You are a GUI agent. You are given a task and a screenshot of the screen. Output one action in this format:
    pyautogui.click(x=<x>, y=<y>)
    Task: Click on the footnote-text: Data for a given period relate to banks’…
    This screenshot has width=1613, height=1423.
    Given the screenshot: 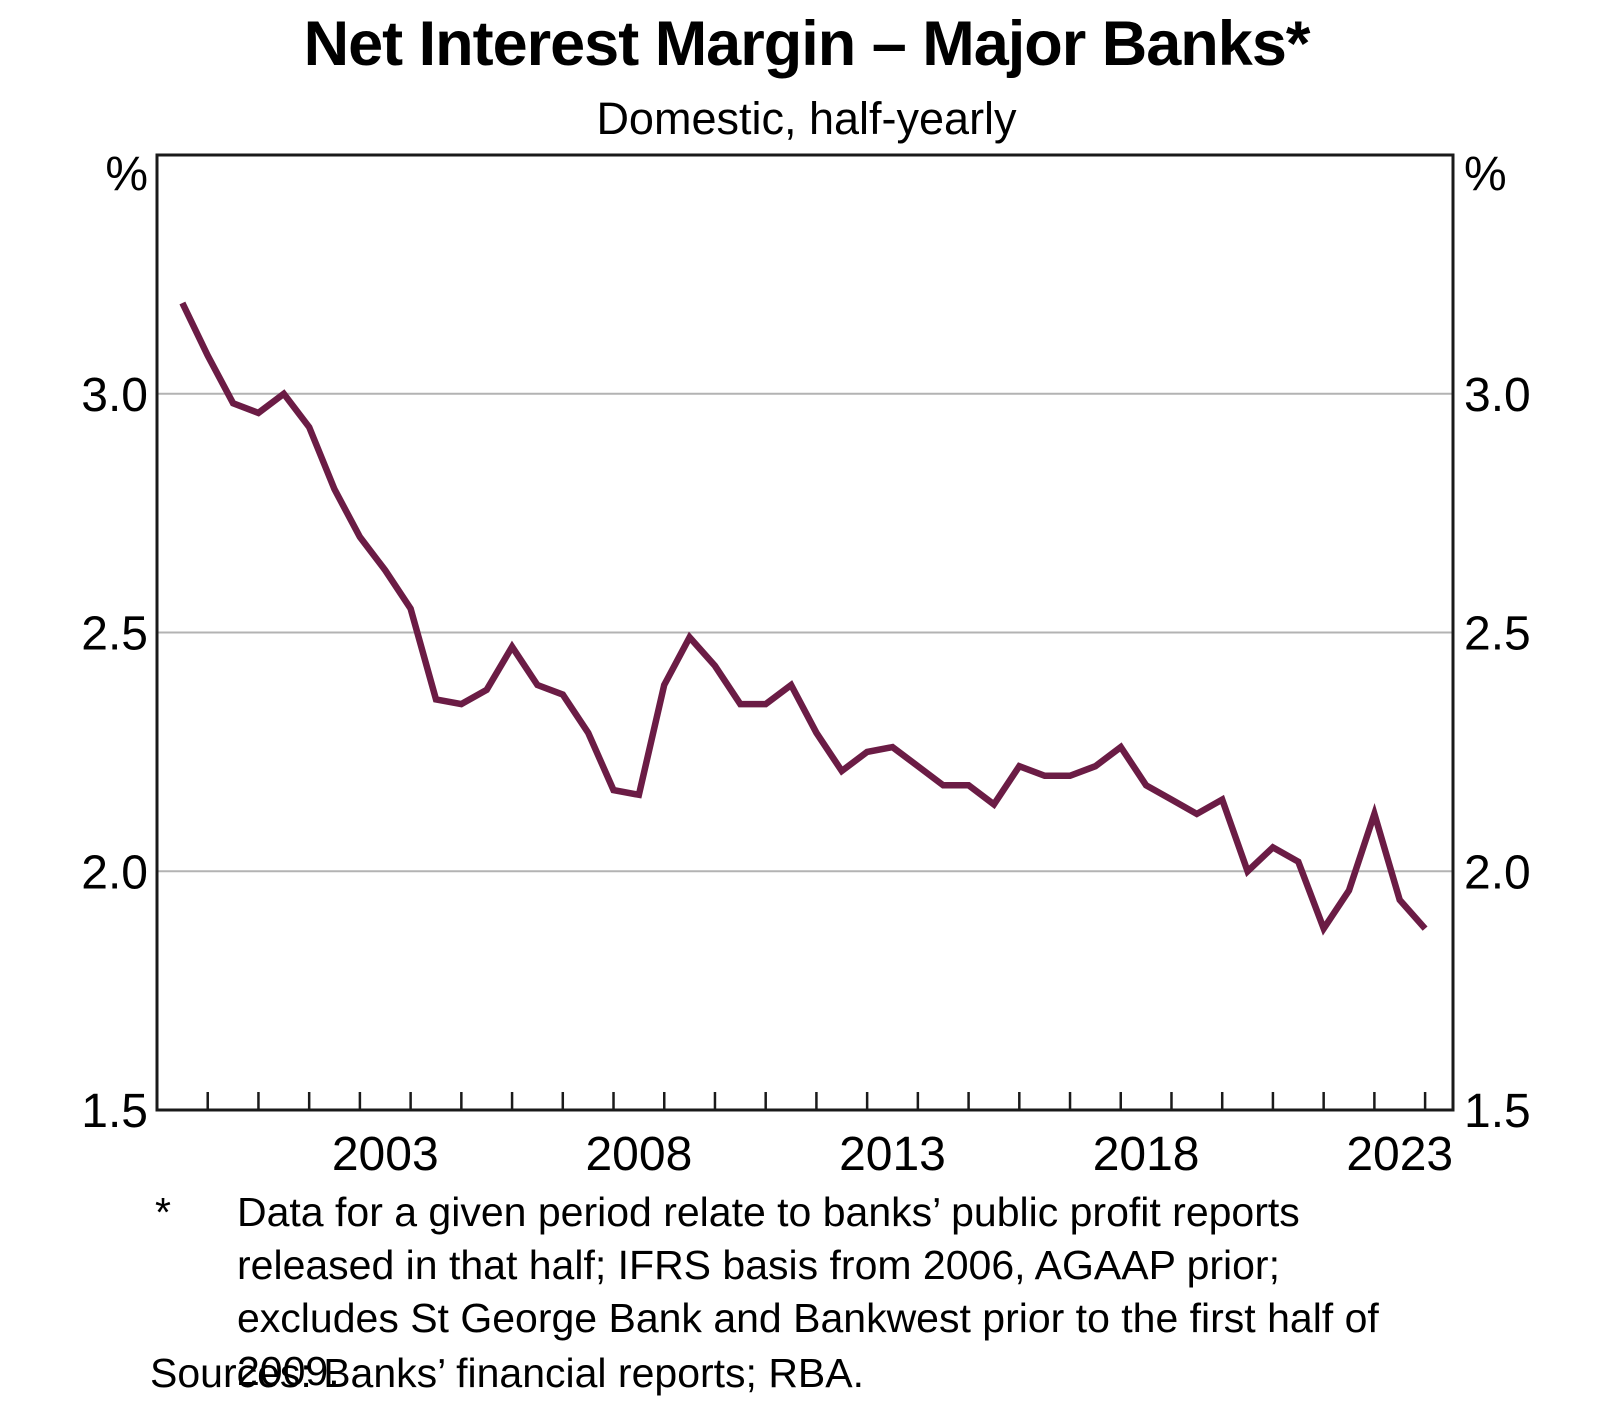 What is the action you would take?
    pyautogui.click(x=808, y=1291)
    